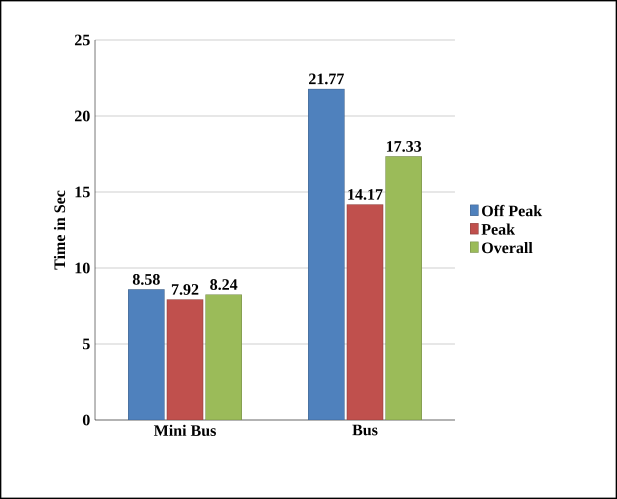 This screenshot has width=617, height=499. I want to click on x-tick-label: Mini Bus, so click(185, 430).